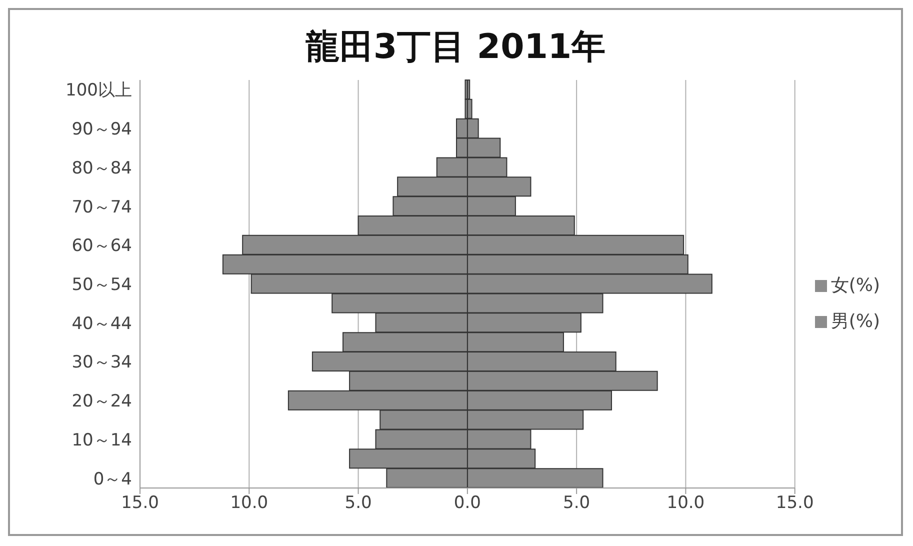 The height and width of the screenshot is (546, 913). Describe the element at coordinates (102, 440) in the screenshot. I see `y-tick-label: 10～14` at that location.